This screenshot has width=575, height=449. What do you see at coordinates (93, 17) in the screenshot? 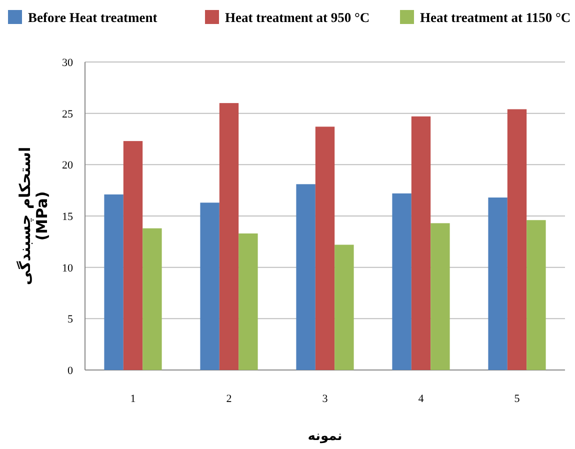
I see `legend-label: Before Heat treatment` at bounding box center [93, 17].